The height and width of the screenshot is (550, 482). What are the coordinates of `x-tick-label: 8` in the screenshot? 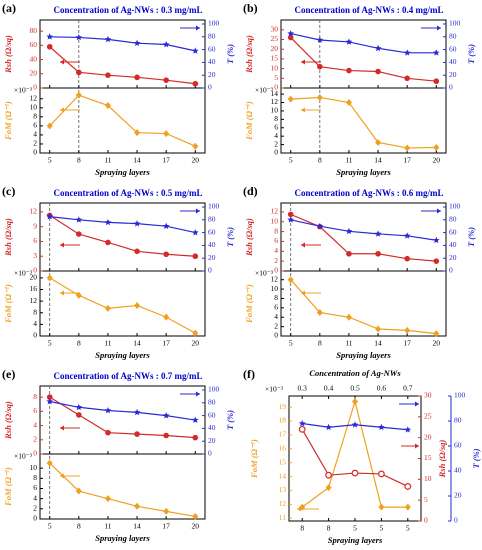 It's located at (329, 528).